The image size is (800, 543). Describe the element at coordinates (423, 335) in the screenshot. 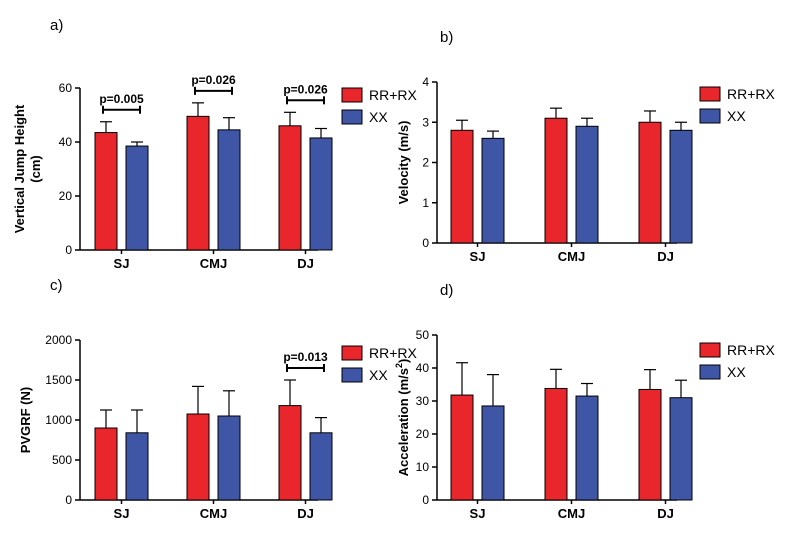

I see `y-tick-label: 50` at that location.